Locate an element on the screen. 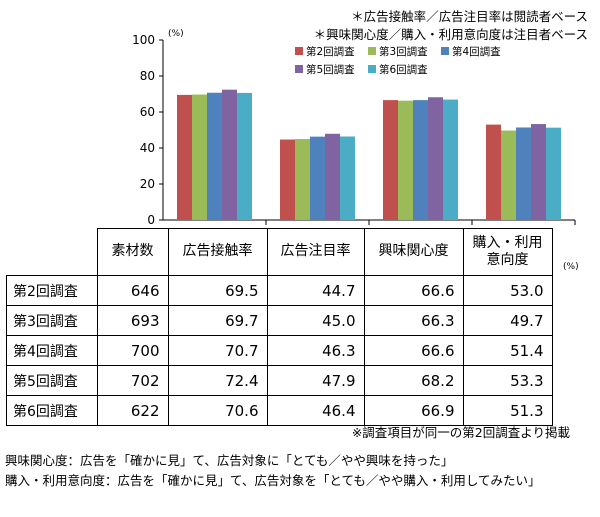  table-row: 第6回調査 622 70.6 46.4 66.9 51.3 is located at coordinates (279, 410).